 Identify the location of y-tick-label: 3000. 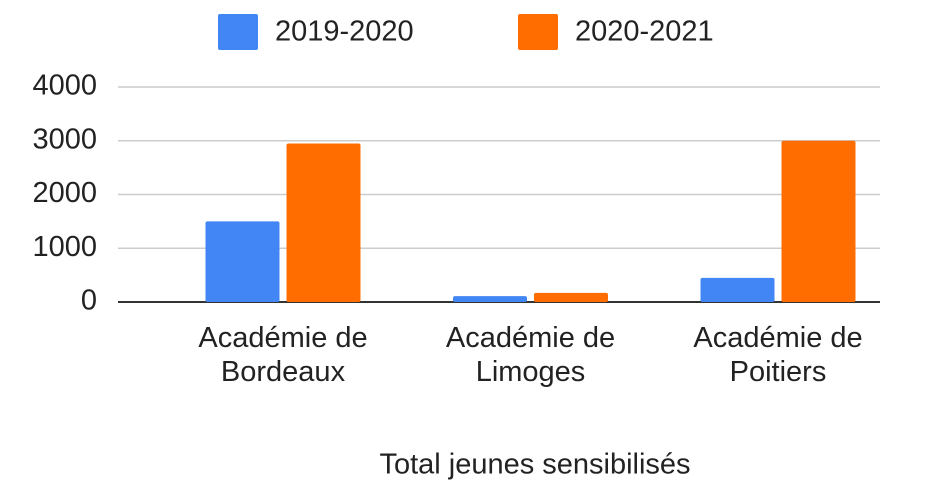
(64, 139).